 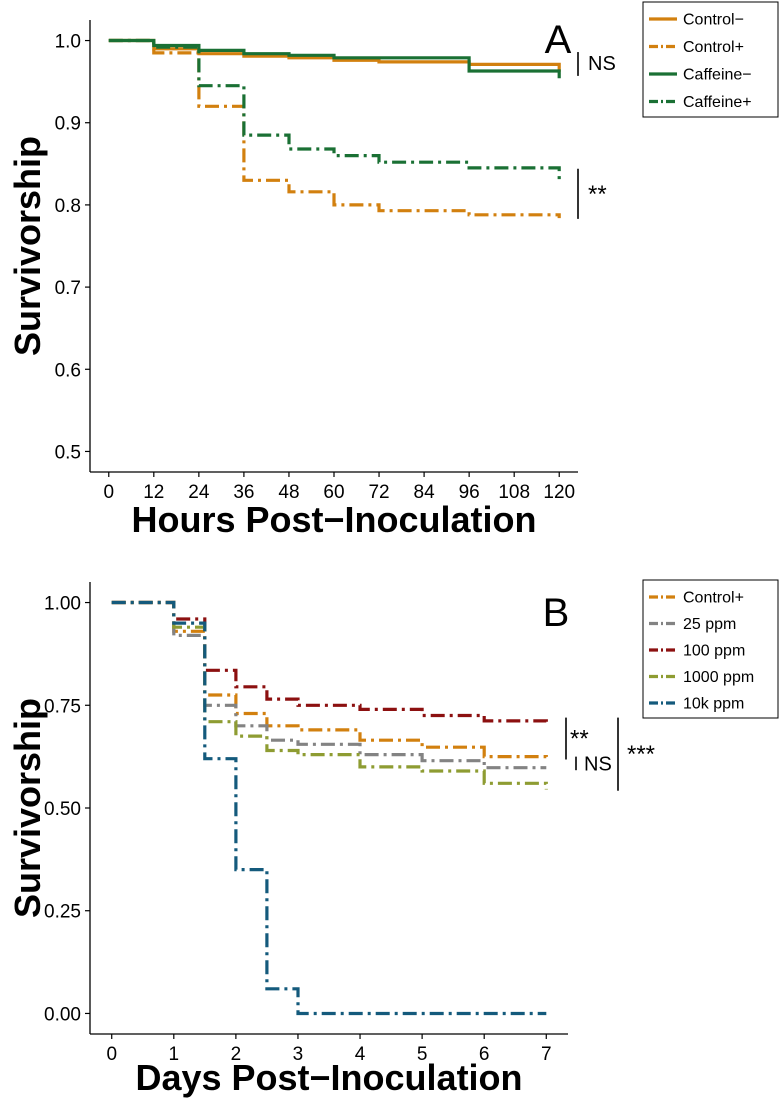 What do you see at coordinates (68, 370) in the screenshot?
I see `y-tick-label: 0.6` at bounding box center [68, 370].